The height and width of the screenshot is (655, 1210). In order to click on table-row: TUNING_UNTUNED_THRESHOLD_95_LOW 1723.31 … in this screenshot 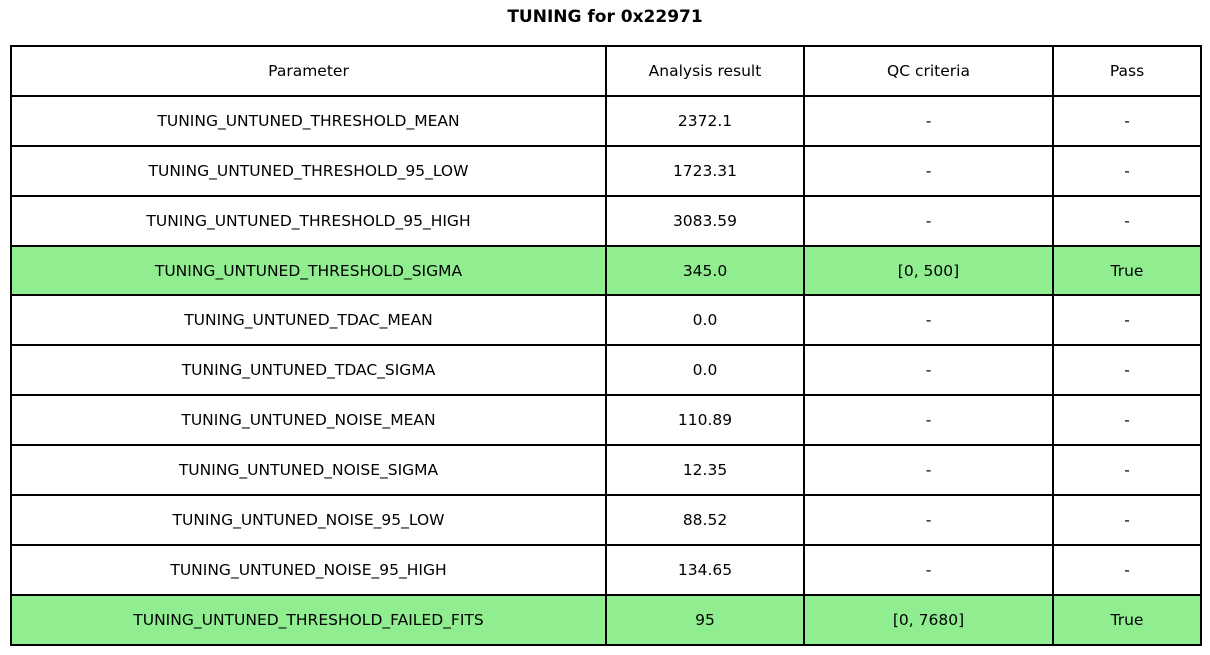, I will do `click(606, 170)`.